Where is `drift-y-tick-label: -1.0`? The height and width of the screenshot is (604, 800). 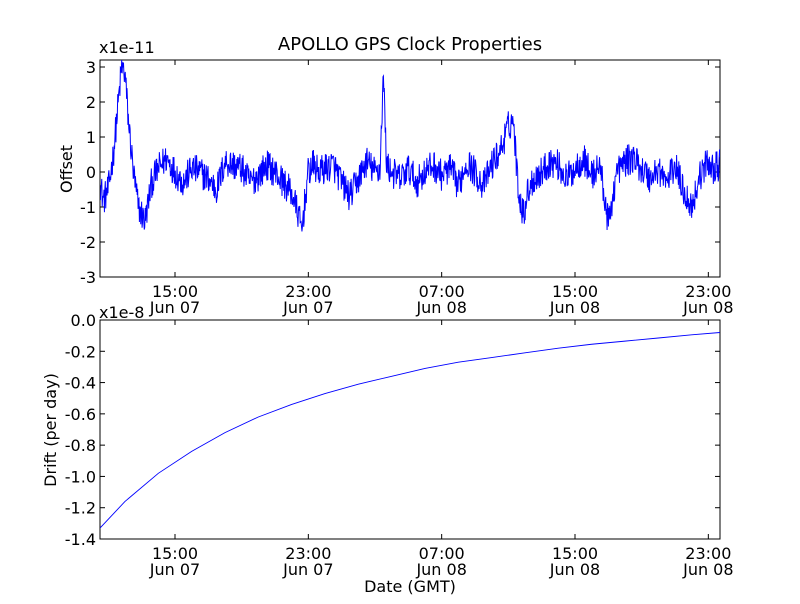 drift-y-tick-label: -1.0 is located at coordinates (80, 476).